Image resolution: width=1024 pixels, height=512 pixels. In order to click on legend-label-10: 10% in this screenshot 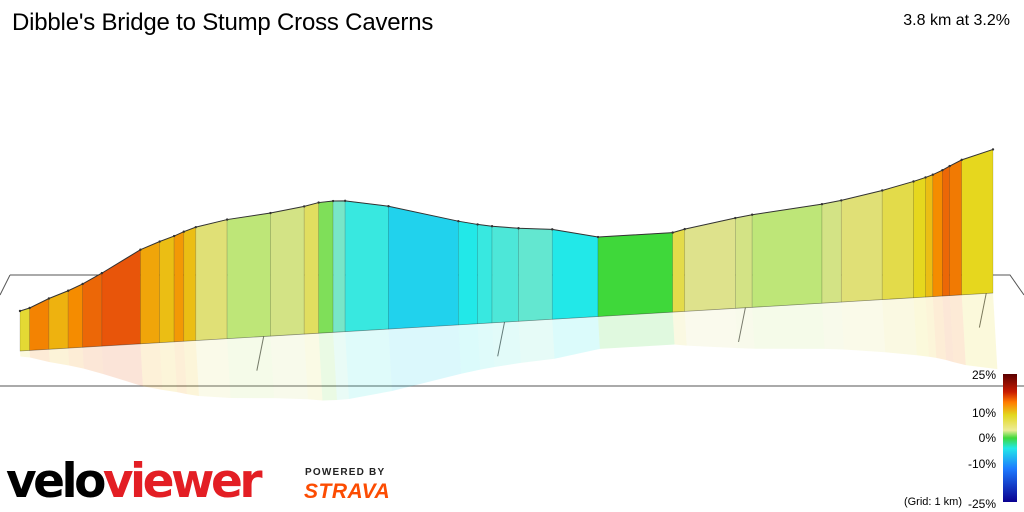, I will do `click(983, 413)`.